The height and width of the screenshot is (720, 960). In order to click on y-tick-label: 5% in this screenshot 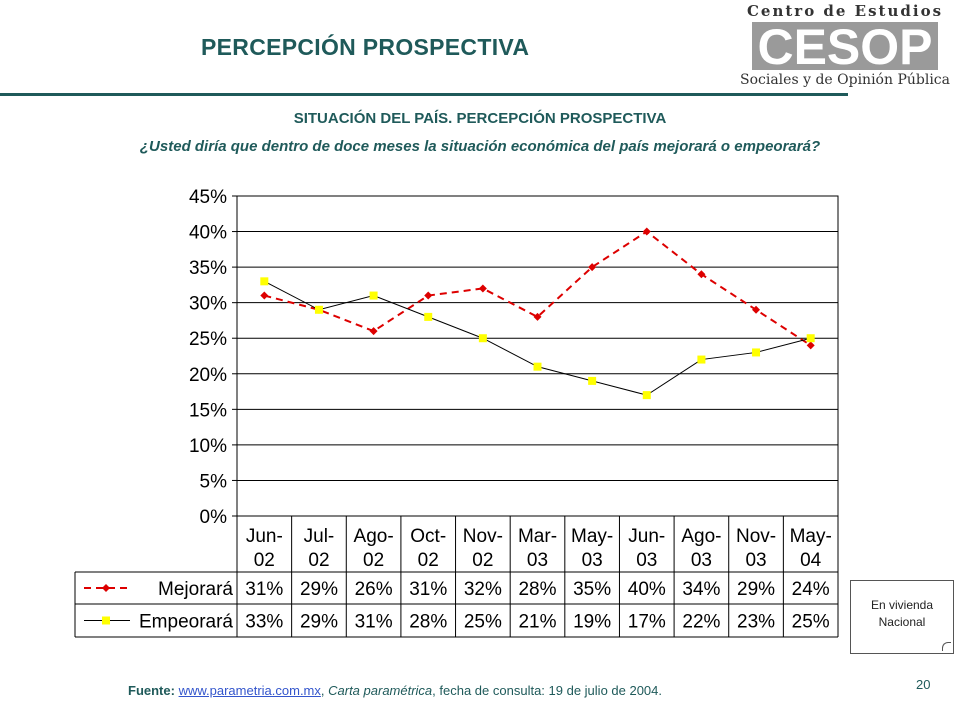, I will do `click(214, 481)`.